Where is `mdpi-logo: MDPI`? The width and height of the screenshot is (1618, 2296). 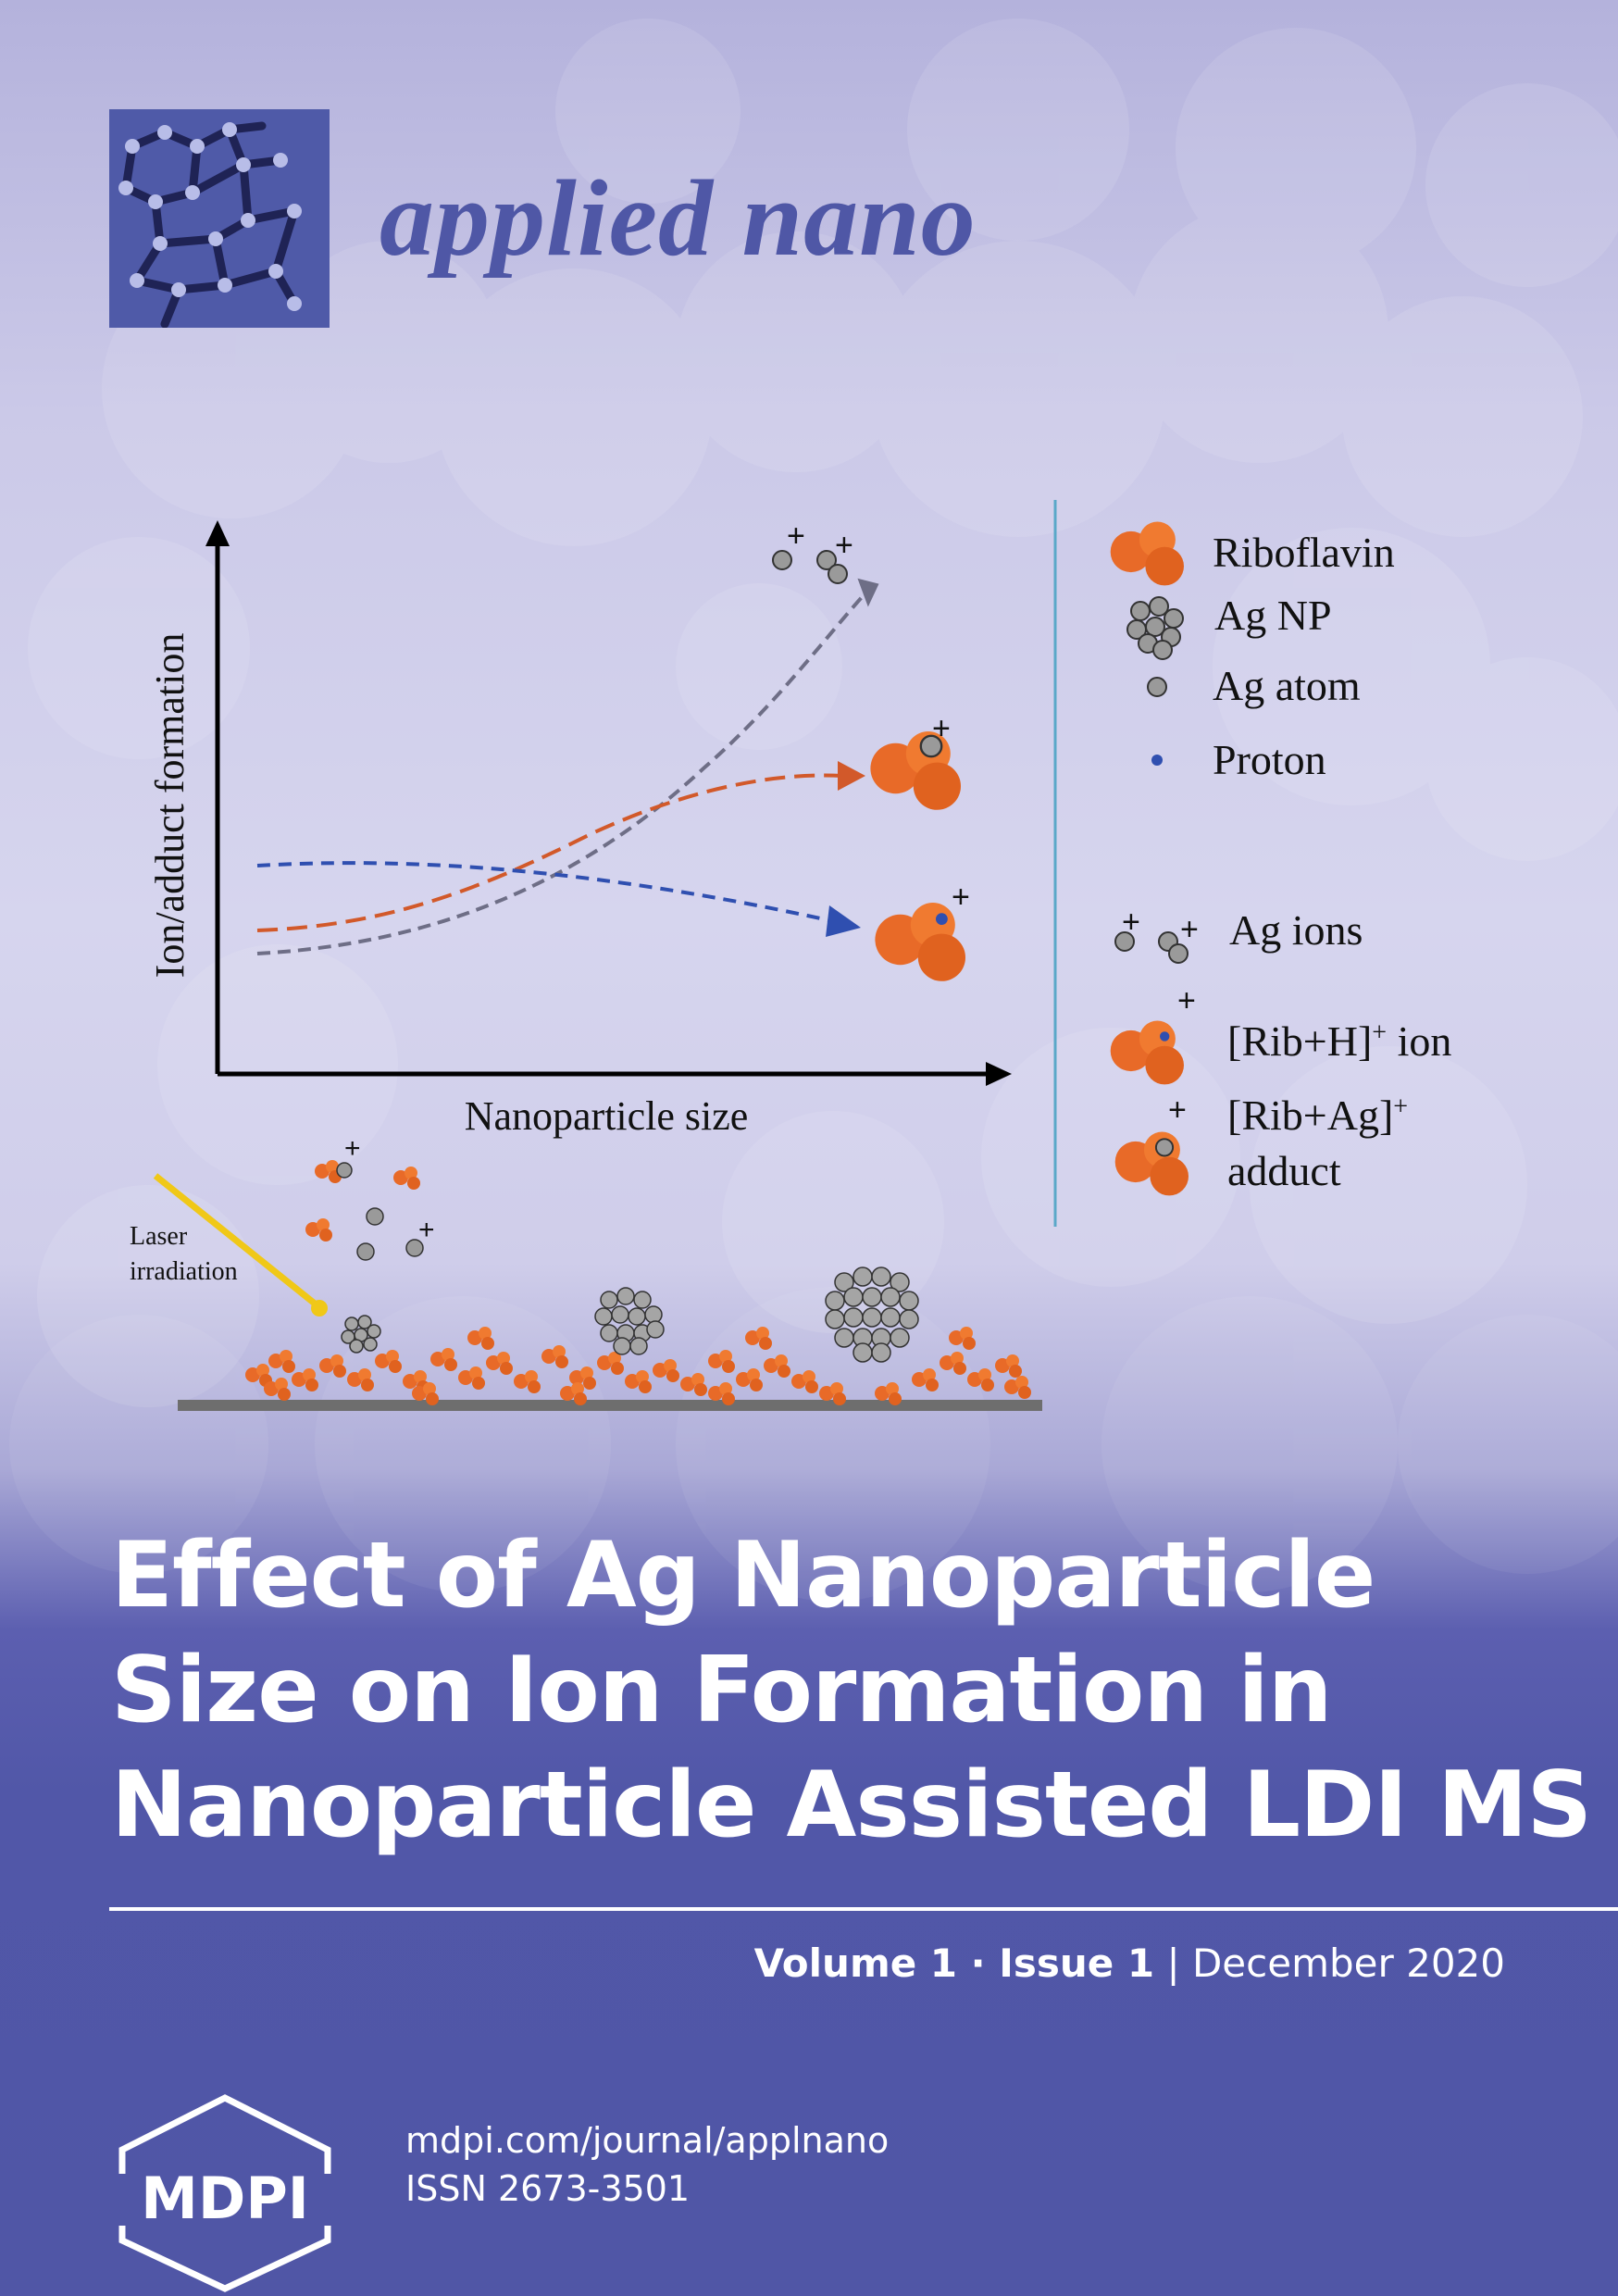 mdpi-logo: MDPI is located at coordinates (225, 2193).